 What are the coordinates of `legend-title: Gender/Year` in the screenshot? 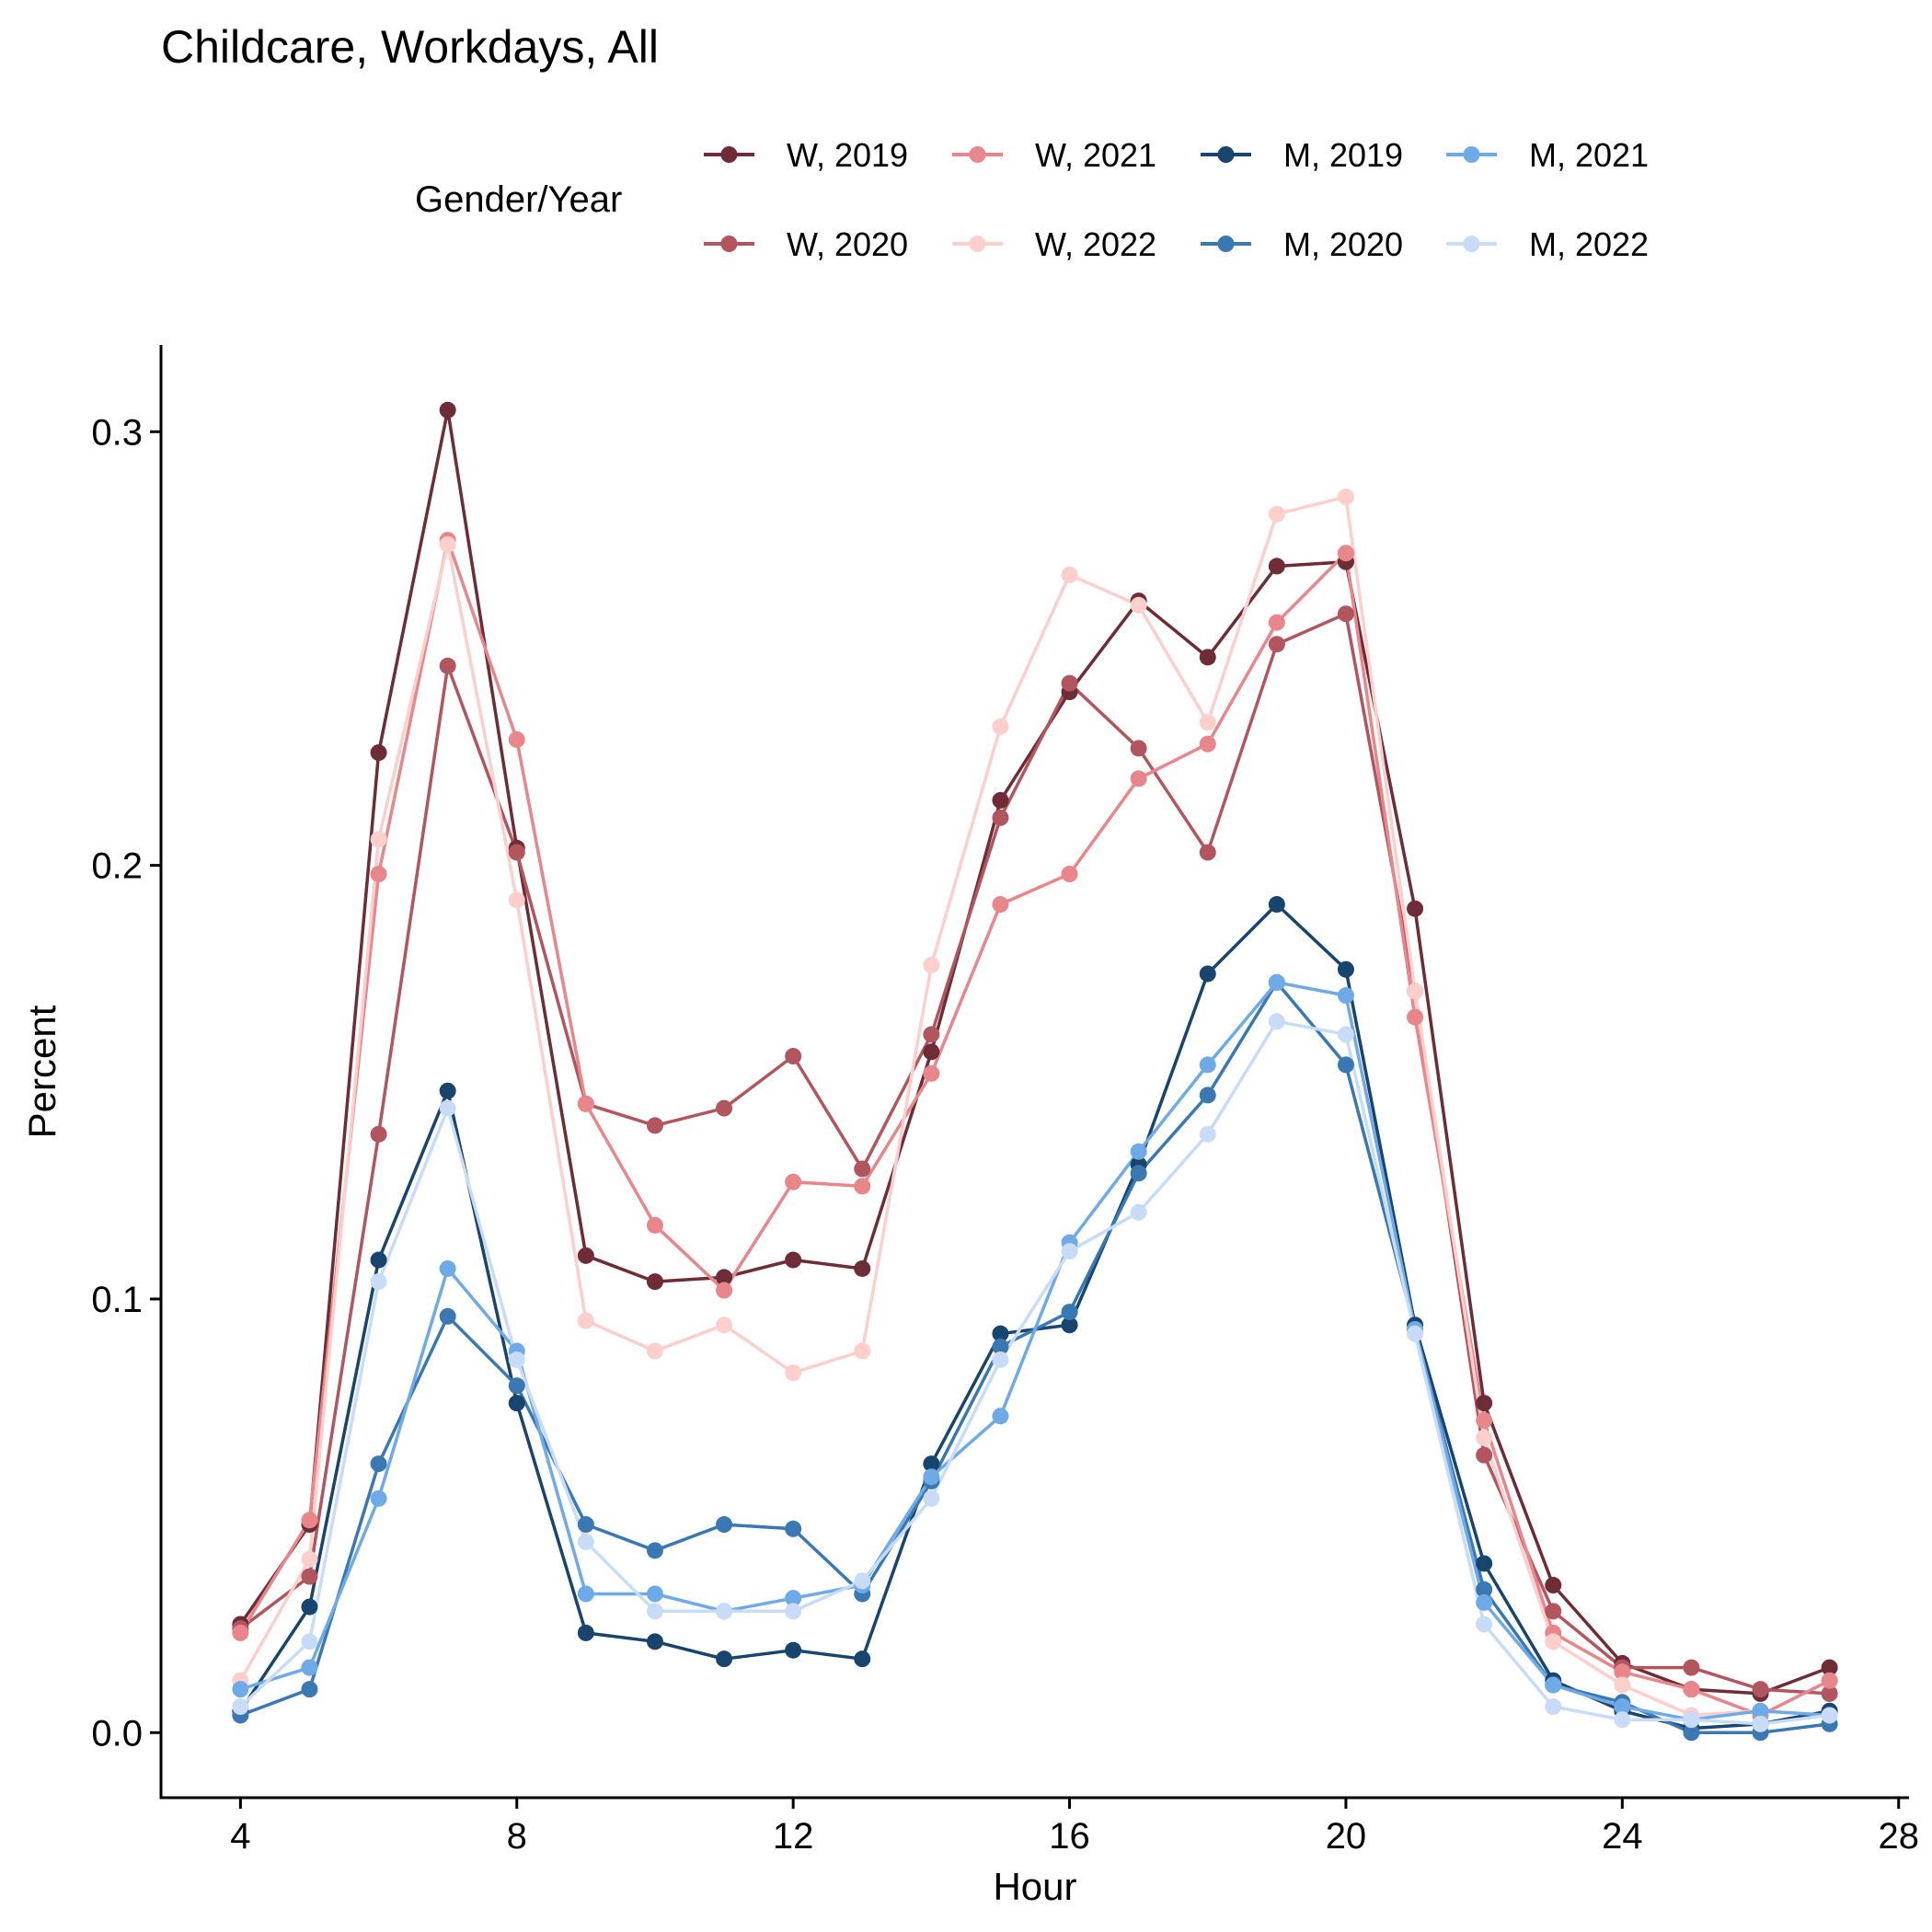 It's located at (518, 199).